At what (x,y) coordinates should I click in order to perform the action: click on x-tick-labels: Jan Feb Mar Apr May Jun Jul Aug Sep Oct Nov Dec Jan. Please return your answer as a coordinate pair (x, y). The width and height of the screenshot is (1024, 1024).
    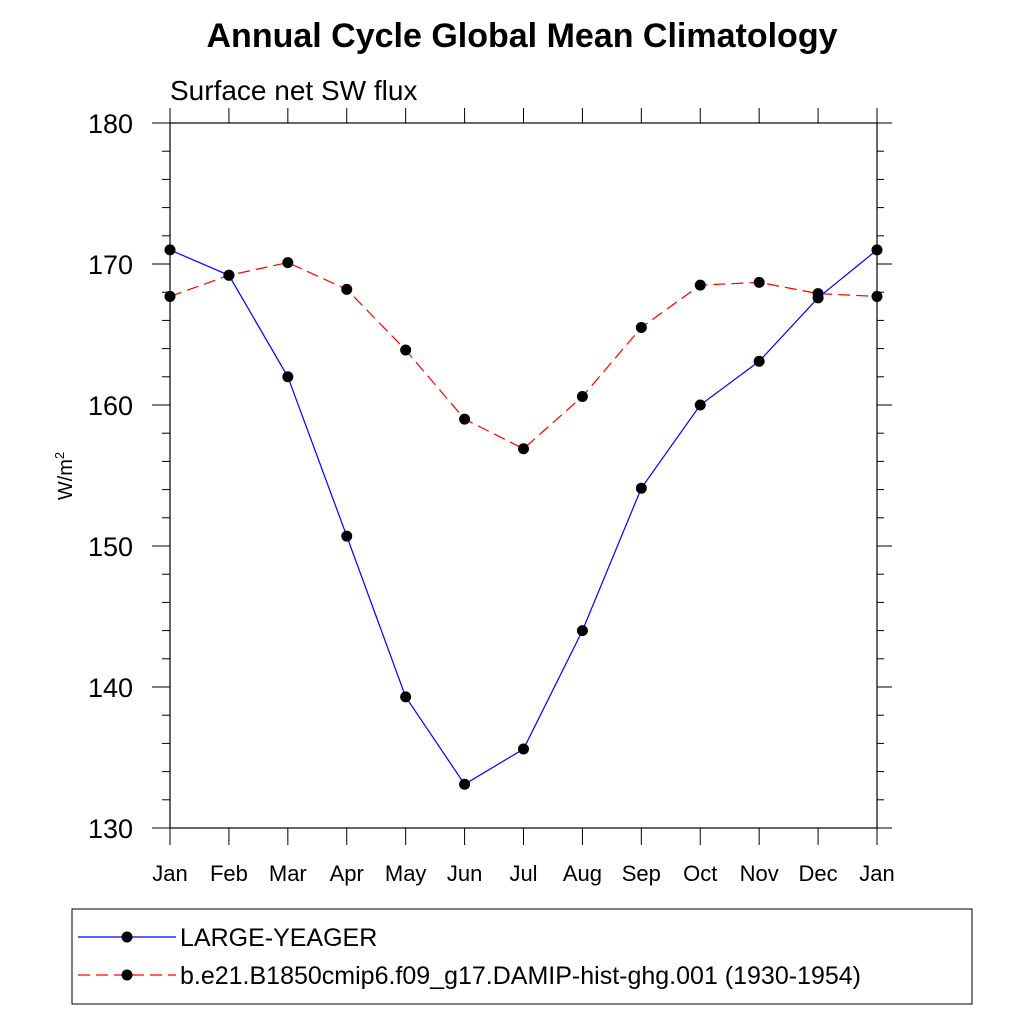
    Looking at the image, I should click on (523, 873).